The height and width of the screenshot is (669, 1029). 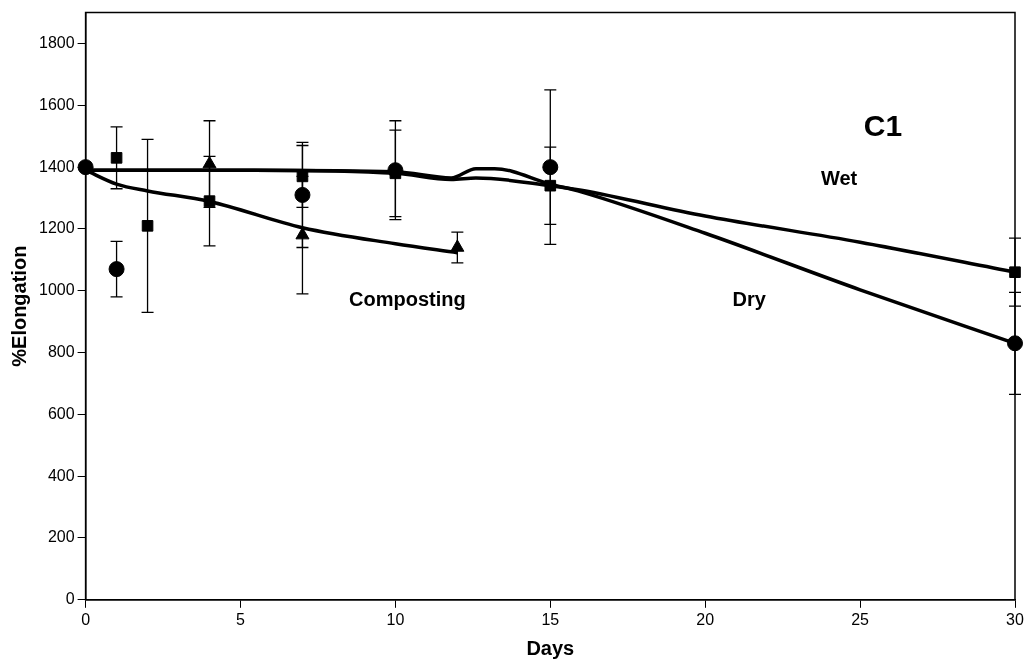 I want to click on y-tick-label: 800, so click(x=61, y=351).